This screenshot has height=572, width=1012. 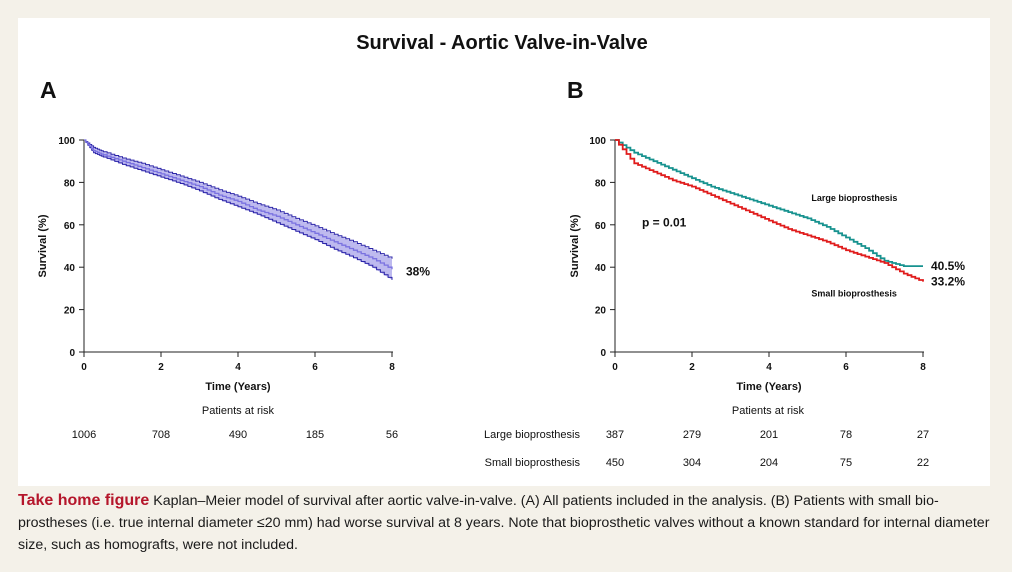 What do you see at coordinates (84, 500) in the screenshot?
I see `caption-lead: Take home figure` at bounding box center [84, 500].